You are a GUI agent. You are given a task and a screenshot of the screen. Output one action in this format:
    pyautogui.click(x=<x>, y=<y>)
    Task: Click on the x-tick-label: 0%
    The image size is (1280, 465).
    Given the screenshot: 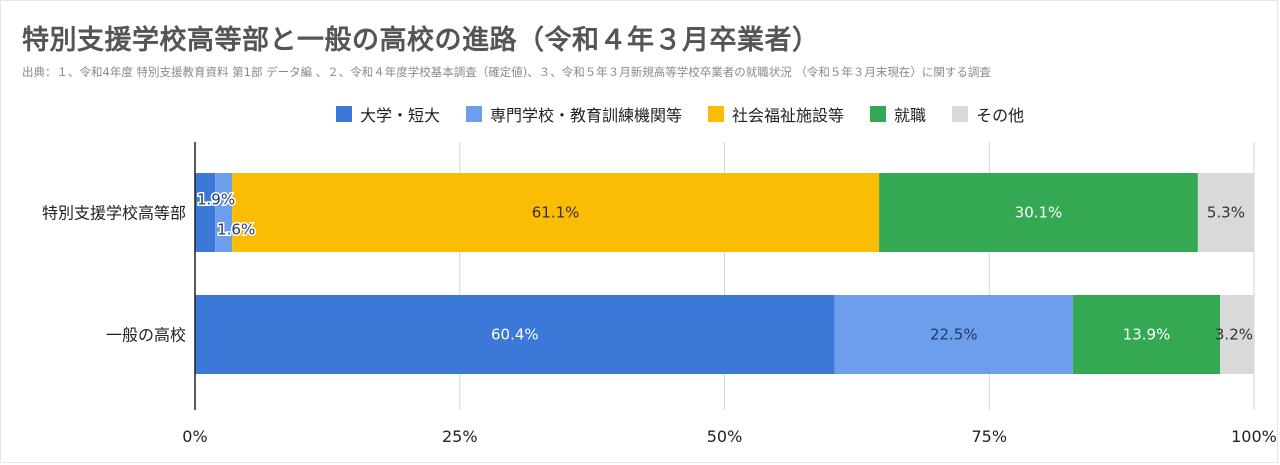 What is the action you would take?
    pyautogui.click(x=194, y=436)
    